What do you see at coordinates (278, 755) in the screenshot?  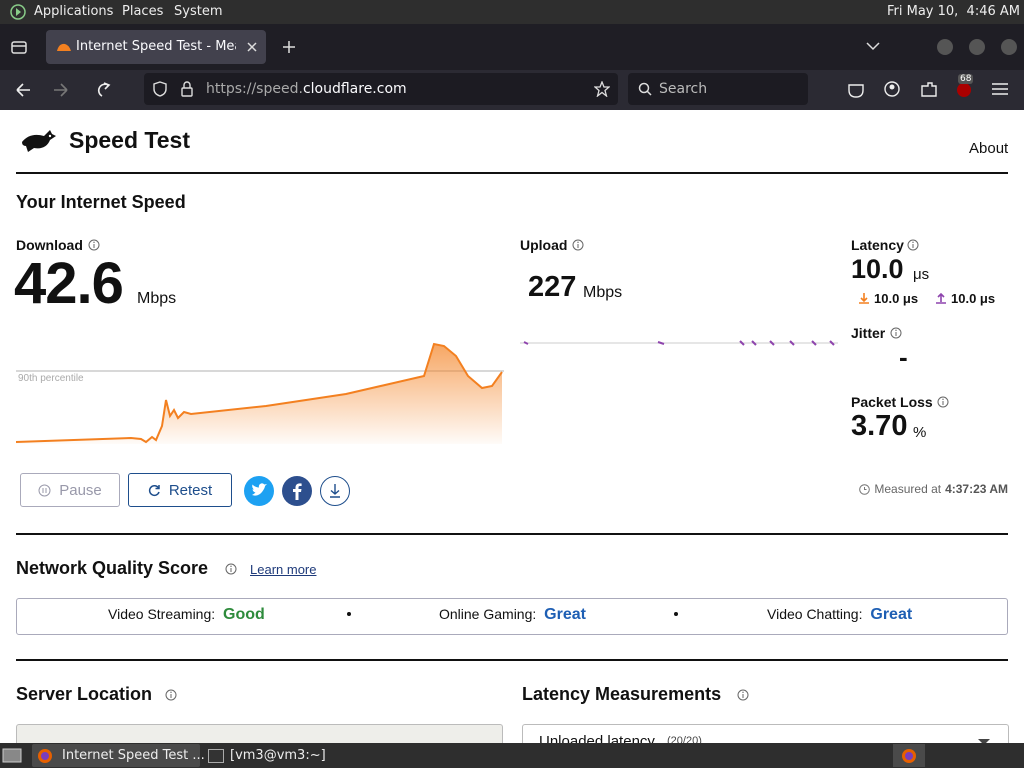 I see `task-label: [vm3@vm3:~]` at bounding box center [278, 755].